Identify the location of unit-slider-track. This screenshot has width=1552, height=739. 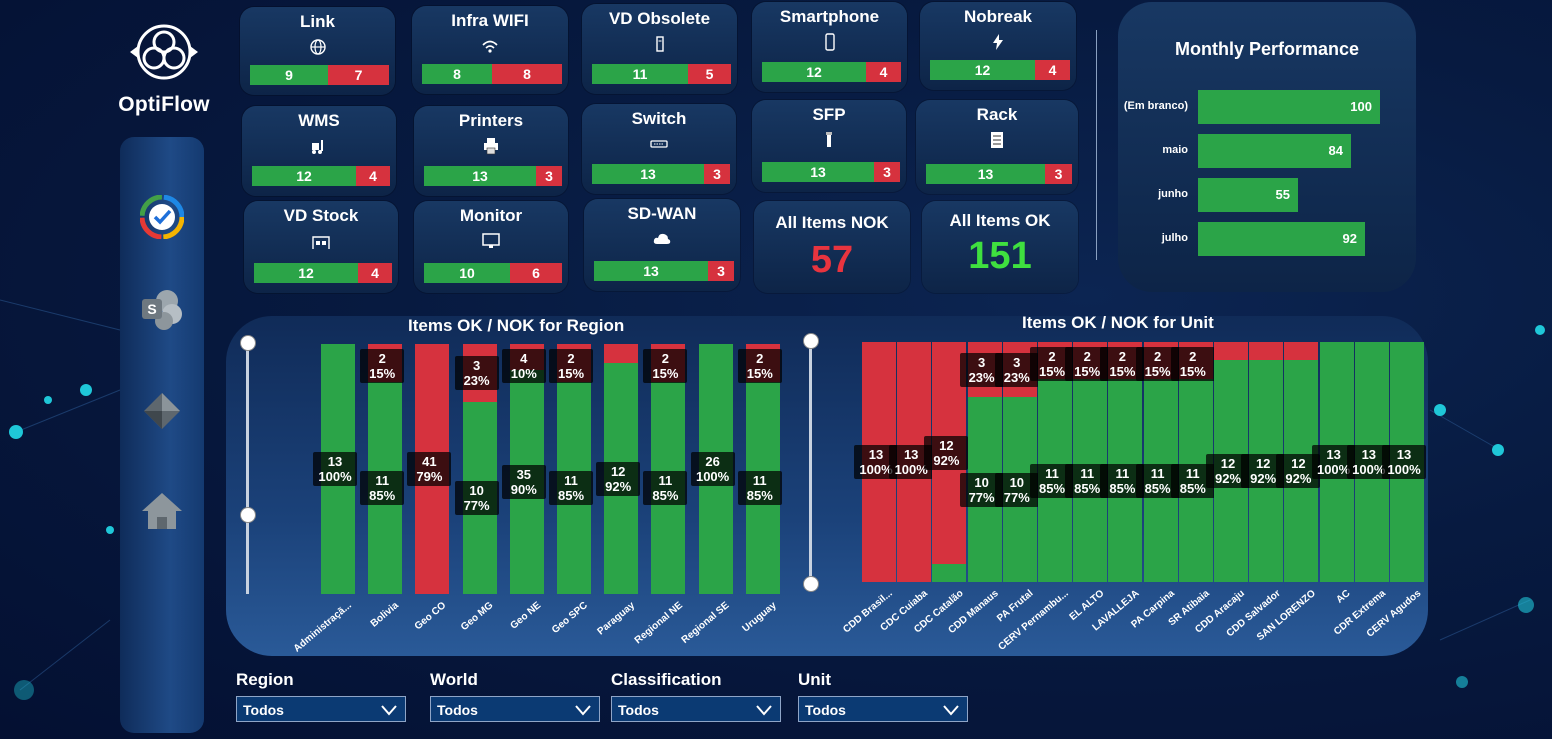
(810, 461).